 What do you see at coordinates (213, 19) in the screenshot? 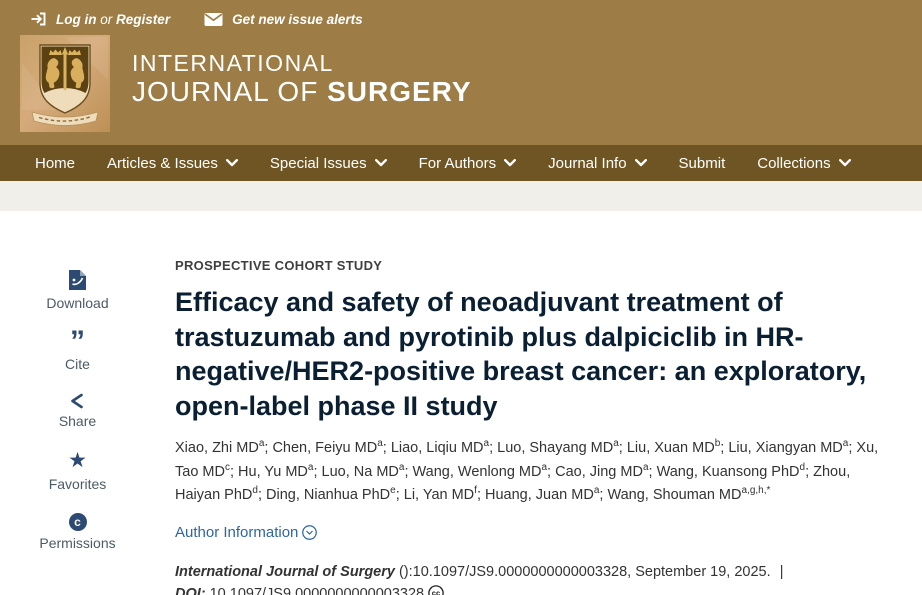
I see `envelope-icon` at bounding box center [213, 19].